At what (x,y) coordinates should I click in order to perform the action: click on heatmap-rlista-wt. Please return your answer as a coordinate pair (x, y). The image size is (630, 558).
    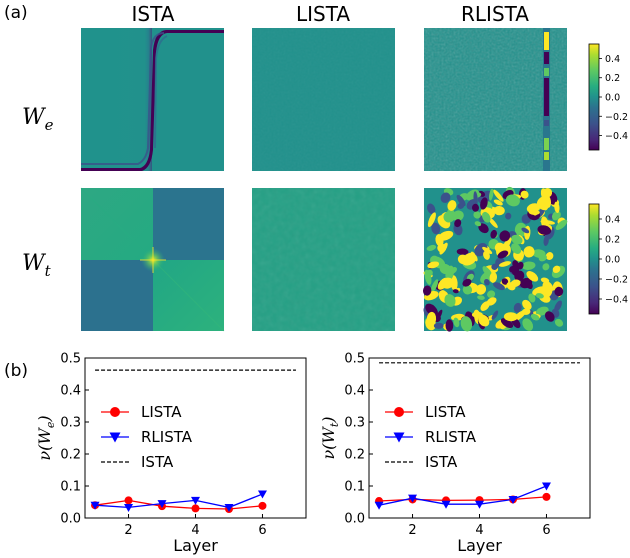
    Looking at the image, I should click on (495, 259).